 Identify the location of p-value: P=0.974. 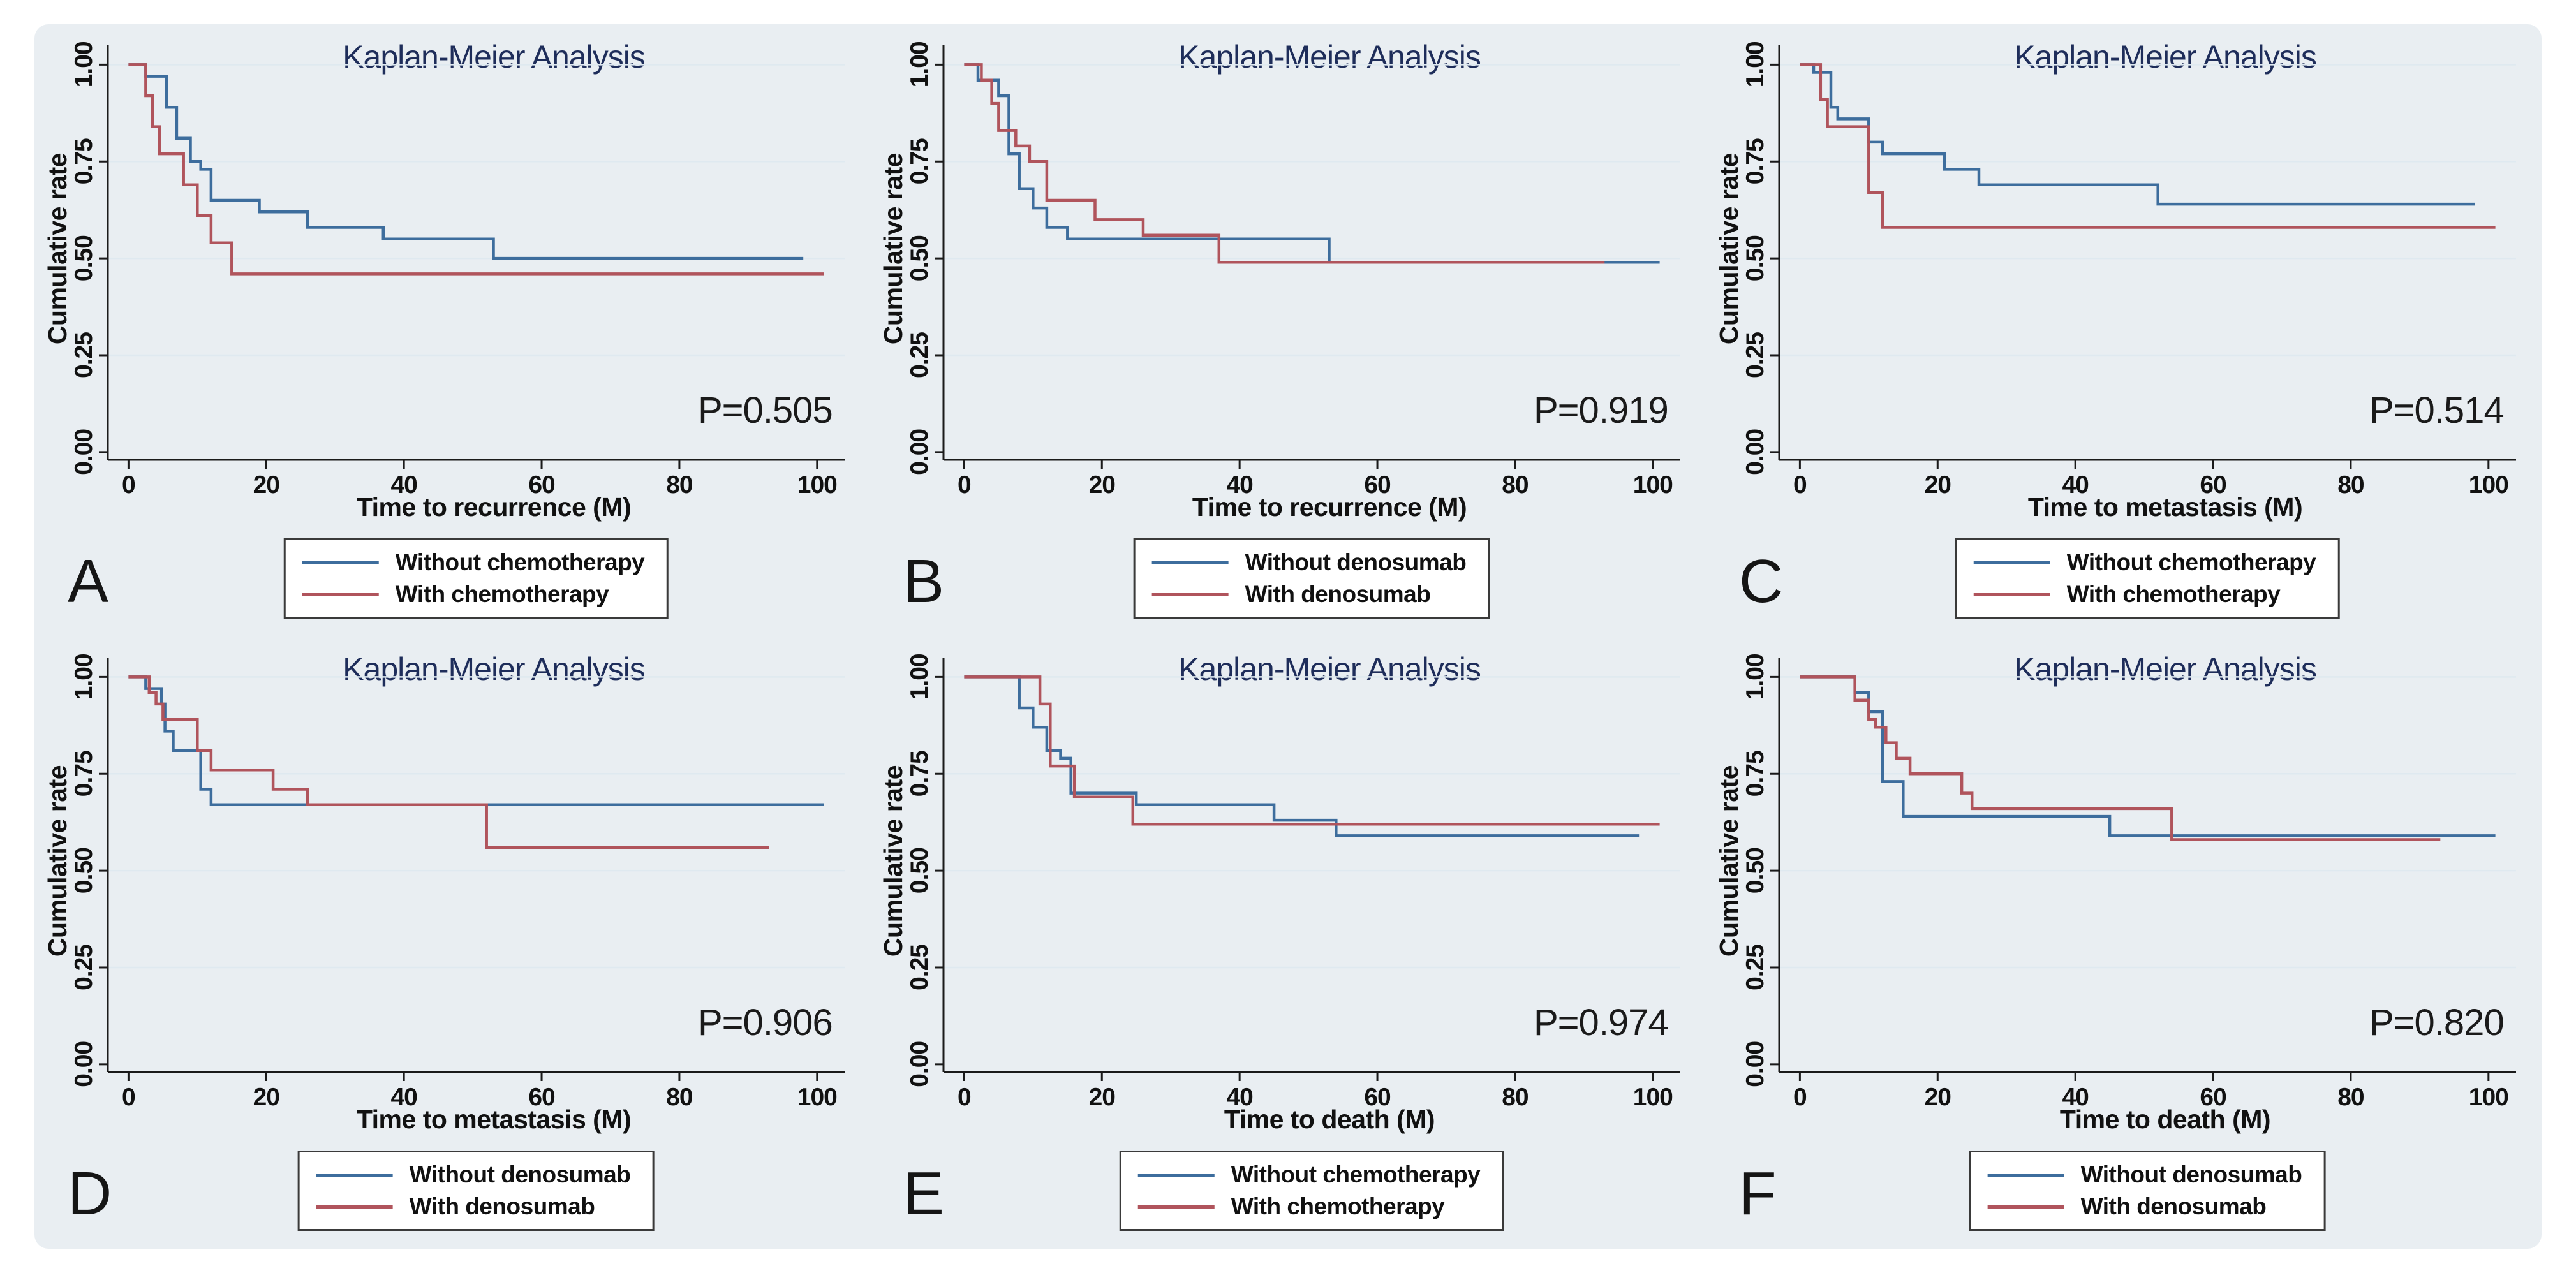
(1601, 1022).